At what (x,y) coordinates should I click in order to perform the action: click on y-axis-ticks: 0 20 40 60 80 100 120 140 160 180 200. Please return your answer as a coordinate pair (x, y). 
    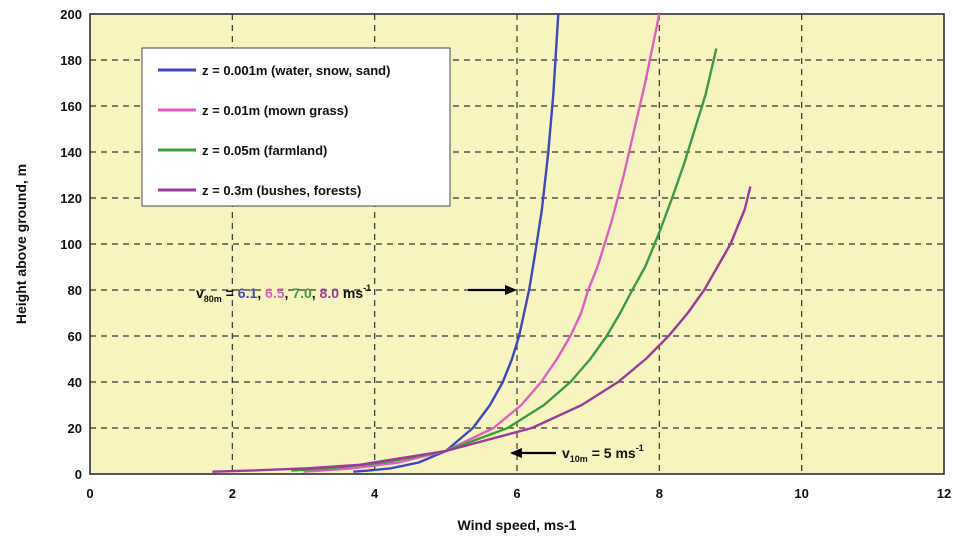
    Looking at the image, I should click on (71, 244).